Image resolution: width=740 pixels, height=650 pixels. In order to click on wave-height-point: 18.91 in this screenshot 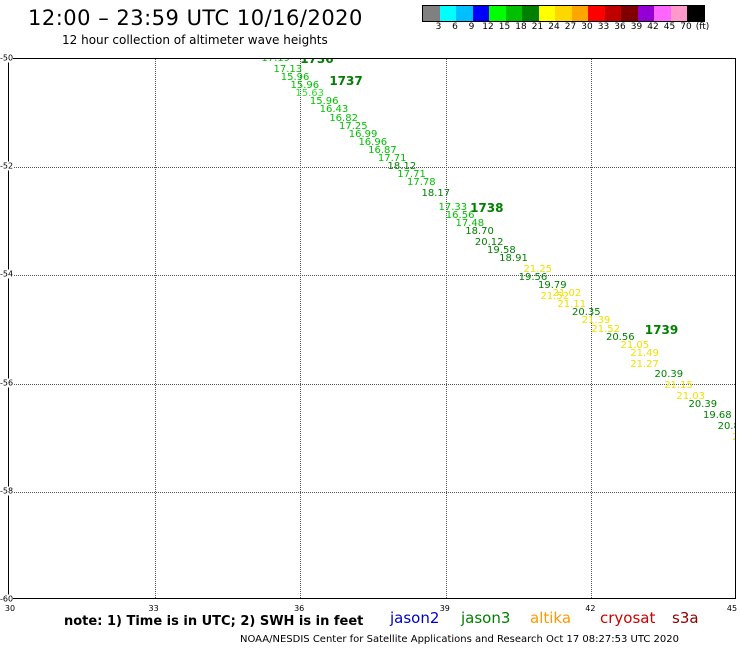, I will do `click(513, 259)`.